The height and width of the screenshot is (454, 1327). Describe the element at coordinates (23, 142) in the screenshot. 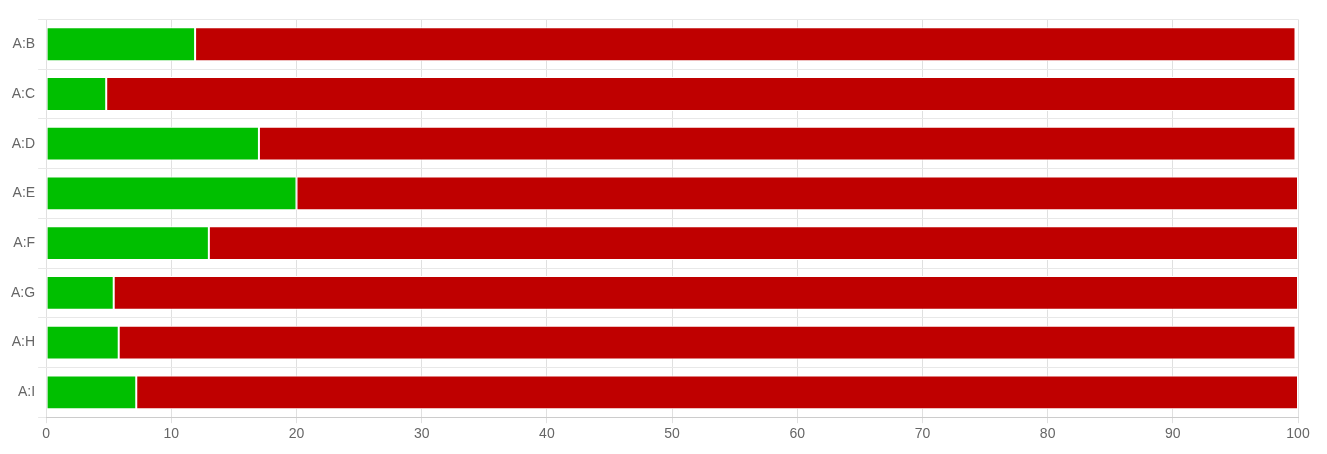

I see `y-tick-label: A:D` at that location.